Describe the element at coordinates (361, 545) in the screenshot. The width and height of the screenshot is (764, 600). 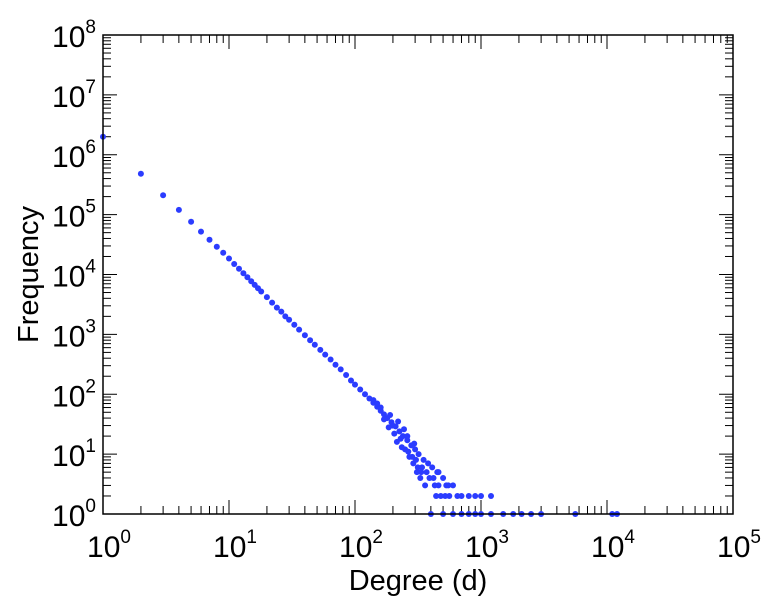
I see `x-tick-label: 10²` at that location.